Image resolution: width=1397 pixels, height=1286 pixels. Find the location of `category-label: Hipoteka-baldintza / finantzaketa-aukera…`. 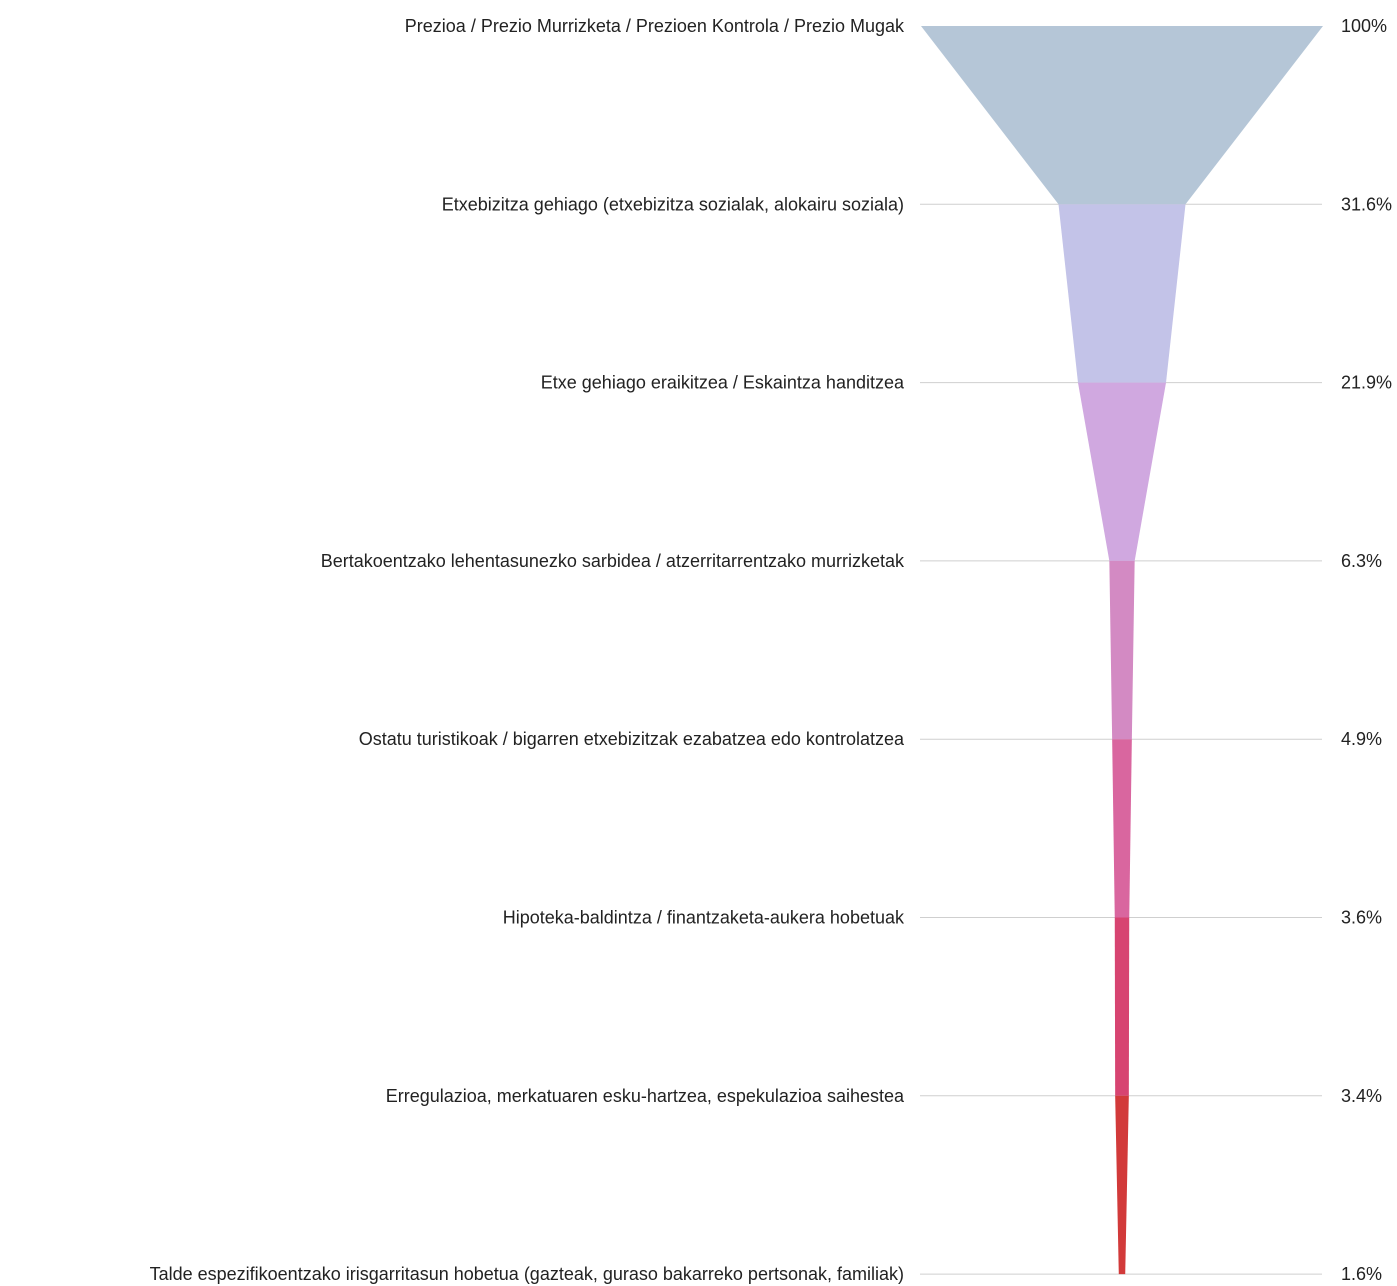

category-label: Hipoteka-baldintza / finantzaketa-aukera… is located at coordinates (704, 918).